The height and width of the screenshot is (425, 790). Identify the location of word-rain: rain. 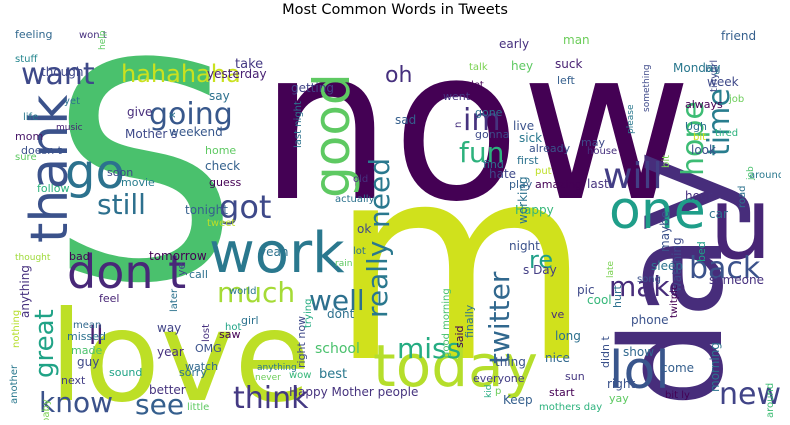
(343, 264).